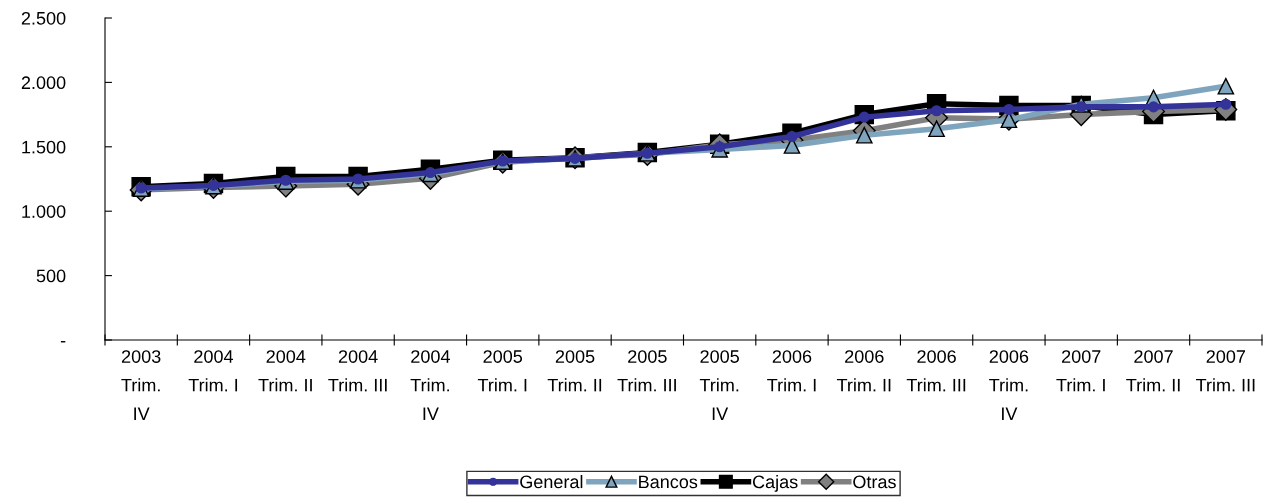  Describe the element at coordinates (936, 371) in the screenshot. I see `x-tick-label: 2006 Trim. III` at that location.